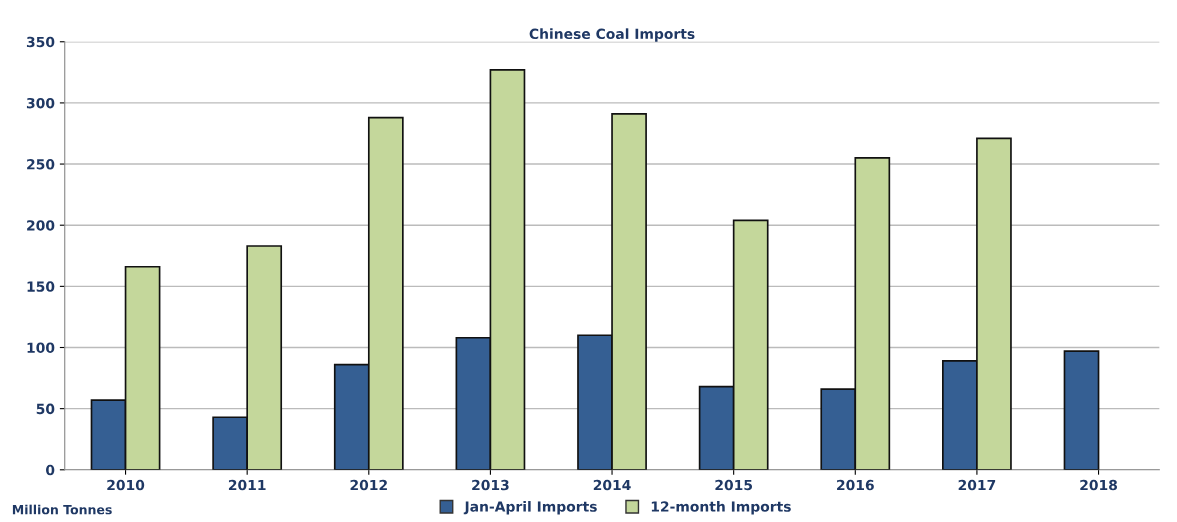  Describe the element at coordinates (368, 485) in the screenshot. I see `x-tick-label: 2012` at that location.